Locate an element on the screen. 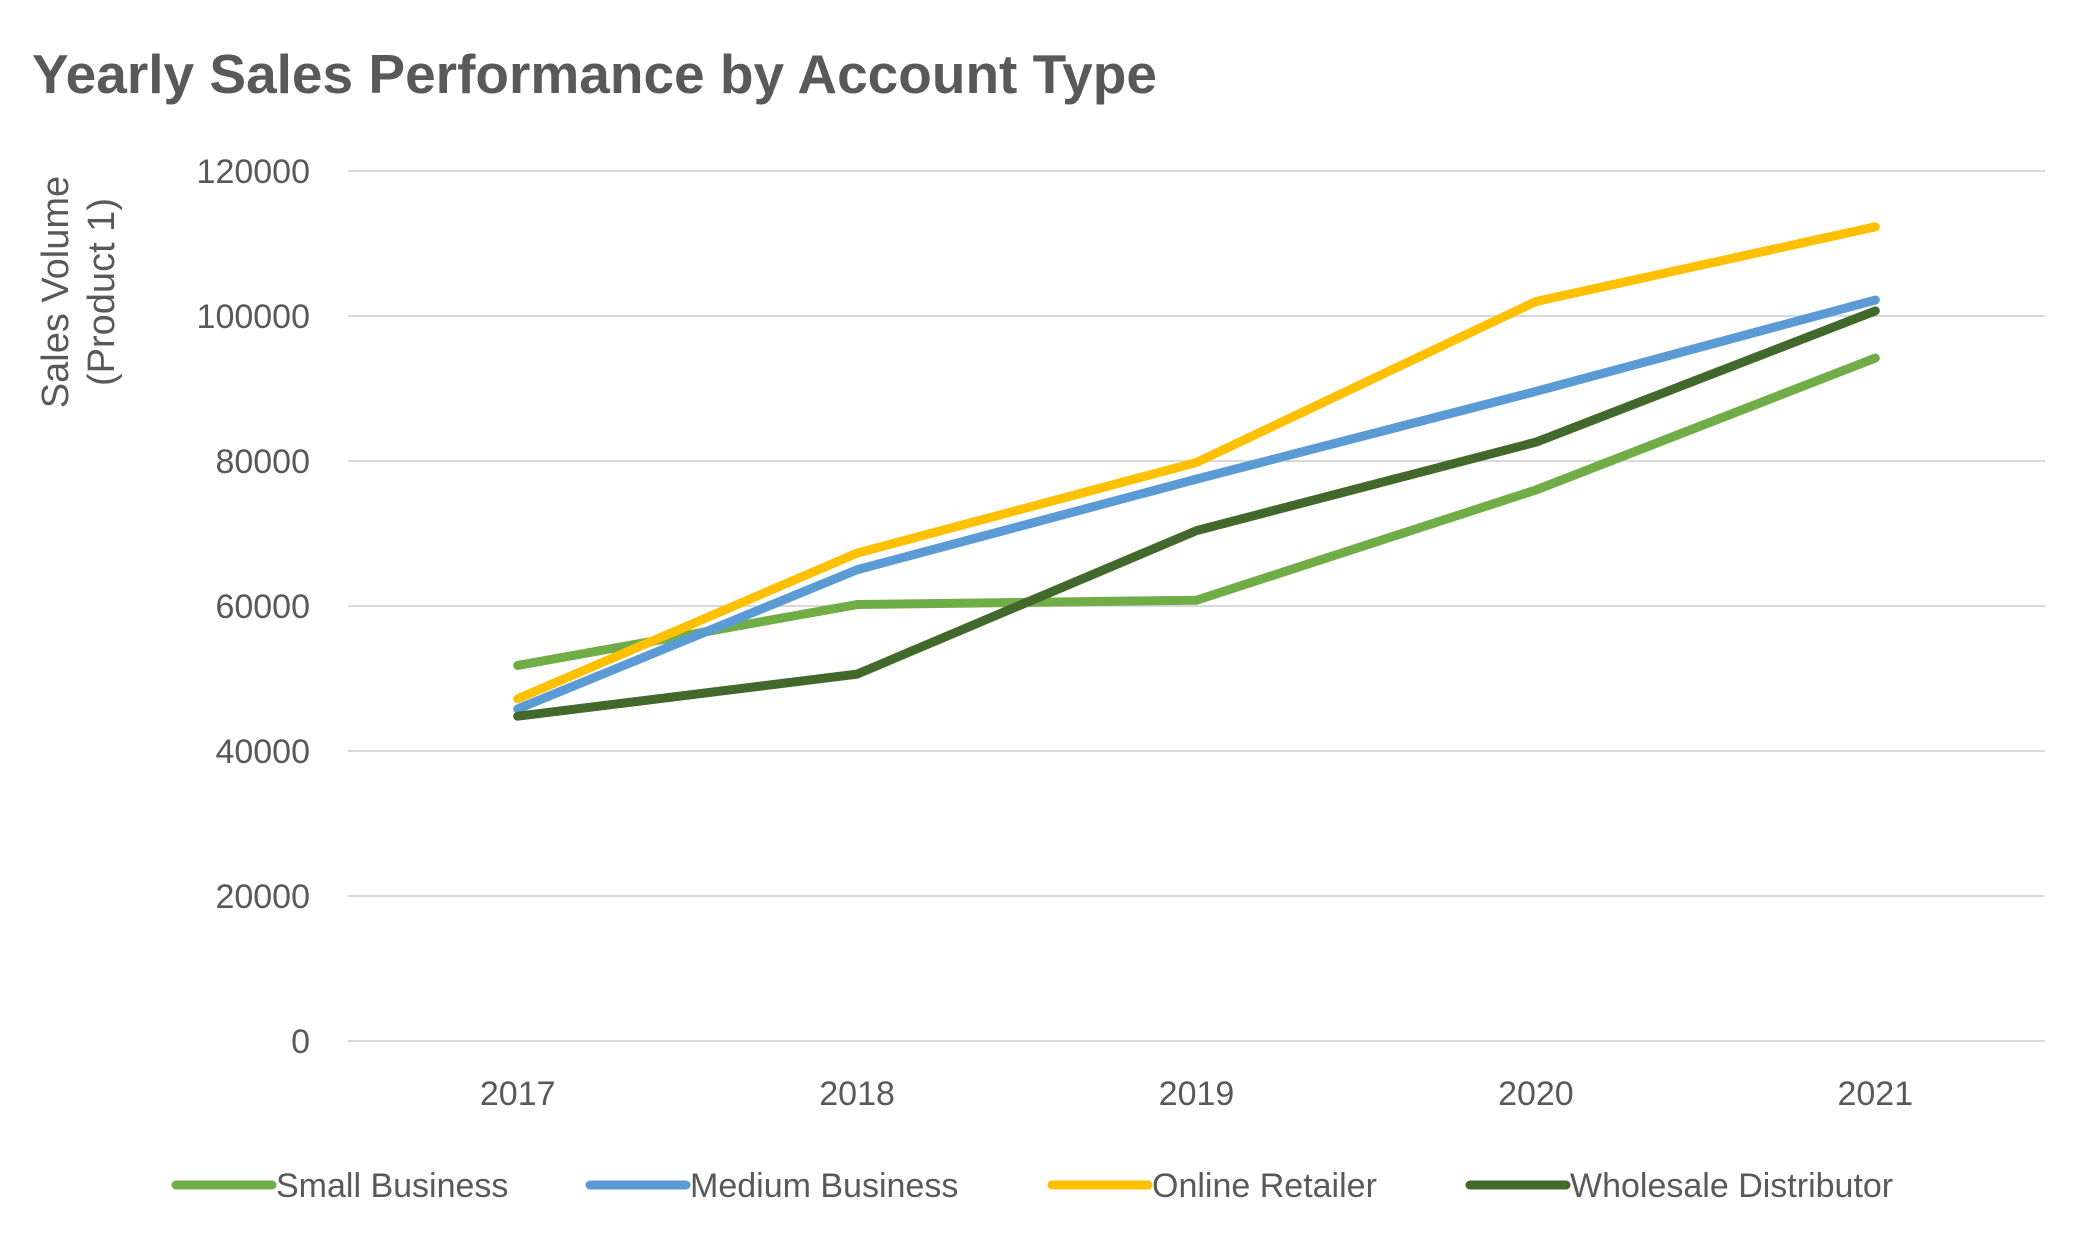 Image resolution: width=2090 pixels, height=1249 pixels. legend-item-medium-business: Medium Business is located at coordinates (771, 1186).